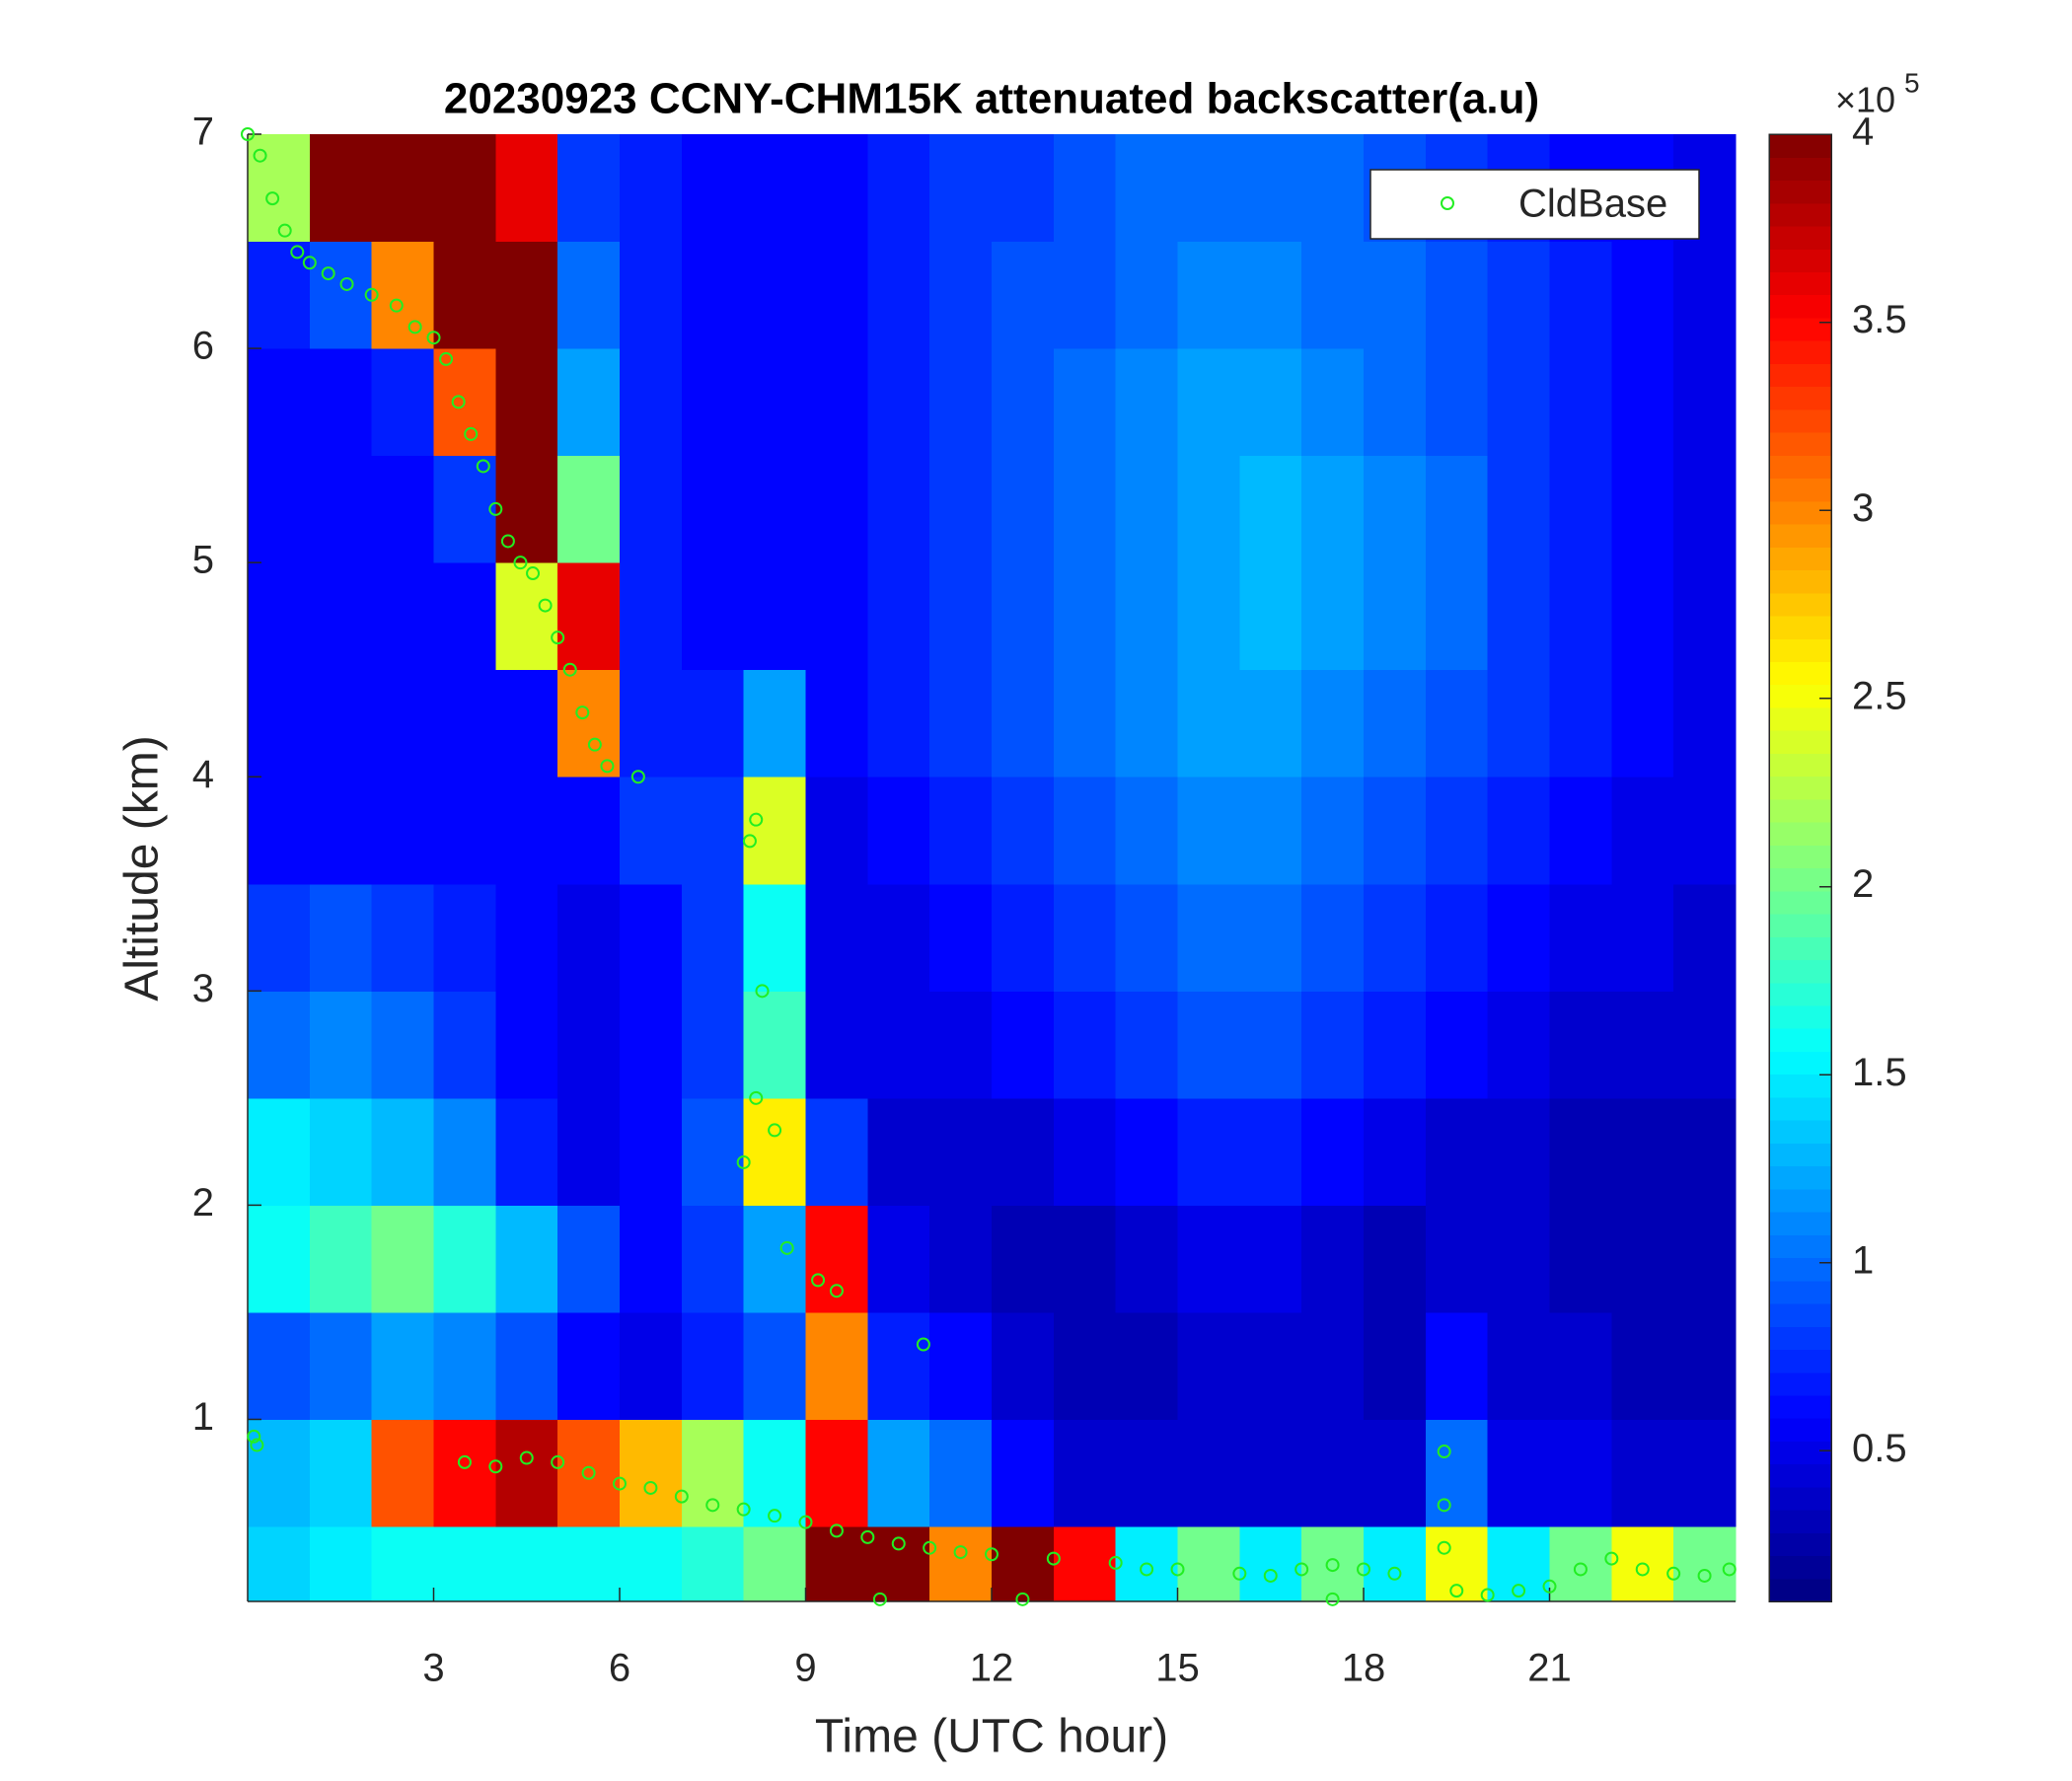 Image resolution: width=2072 pixels, height=1781 pixels. What do you see at coordinates (1880, 1448) in the screenshot?
I see `colorbar-tick-label: 0.5` at bounding box center [1880, 1448].